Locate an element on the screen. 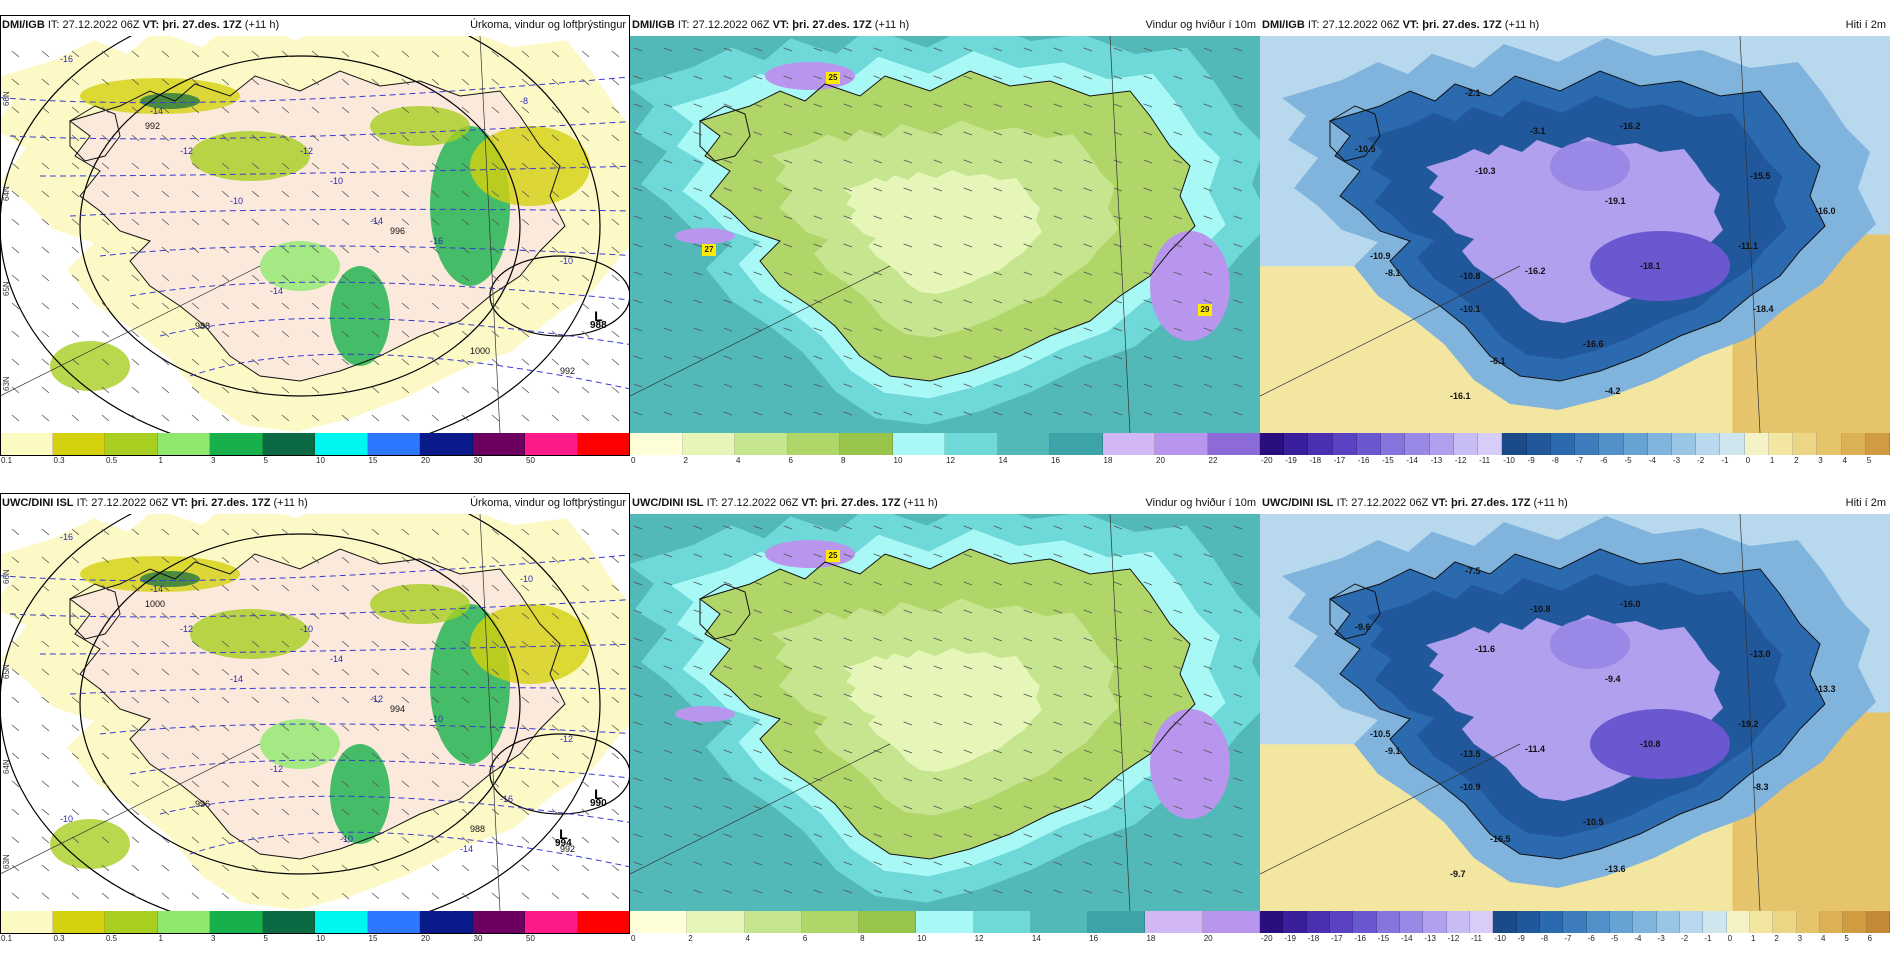 The image size is (1900, 953). colorbar-tick-label: 0.5 is located at coordinates (112, 938).